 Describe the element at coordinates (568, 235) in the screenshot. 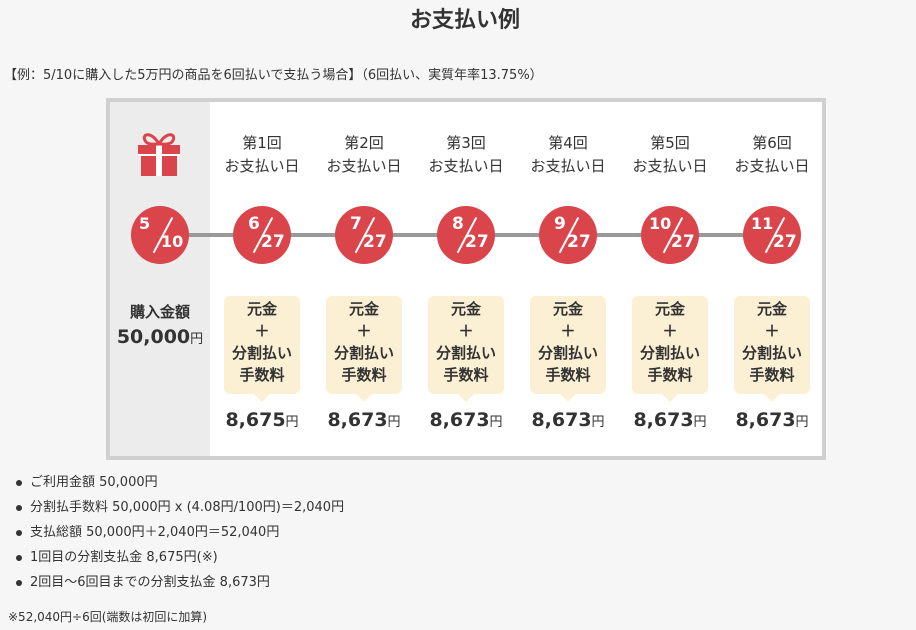

I see `payment-date-circle: 9 27` at that location.